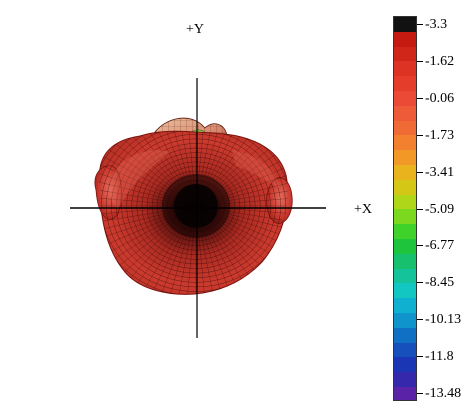  What do you see at coordinates (440, 246) in the screenshot?
I see `tick-label: -6.77` at bounding box center [440, 246].